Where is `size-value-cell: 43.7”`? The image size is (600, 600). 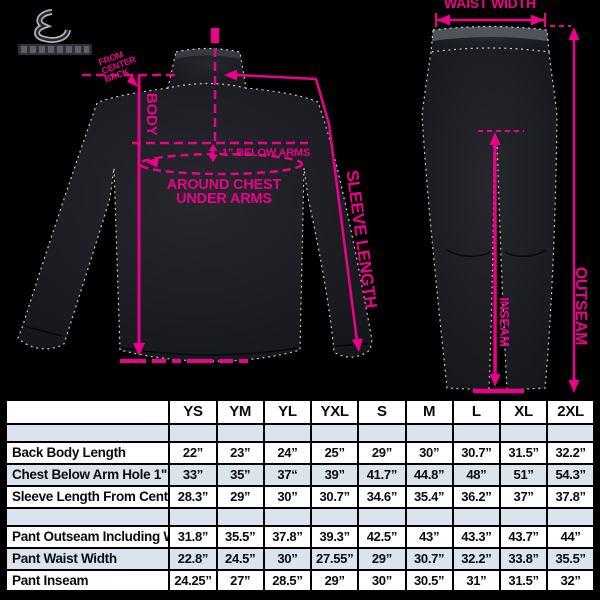
size-value-cell: 43.7” is located at coordinates (523, 536).